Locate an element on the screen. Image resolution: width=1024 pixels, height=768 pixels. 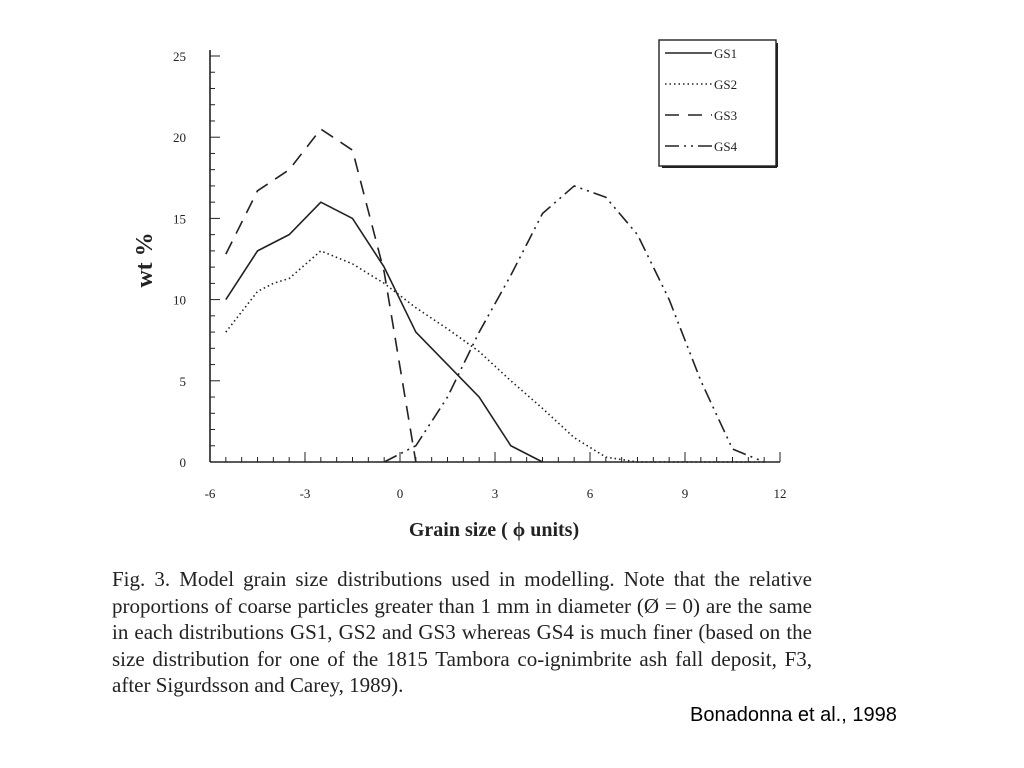
legend-box is located at coordinates (717, 103).